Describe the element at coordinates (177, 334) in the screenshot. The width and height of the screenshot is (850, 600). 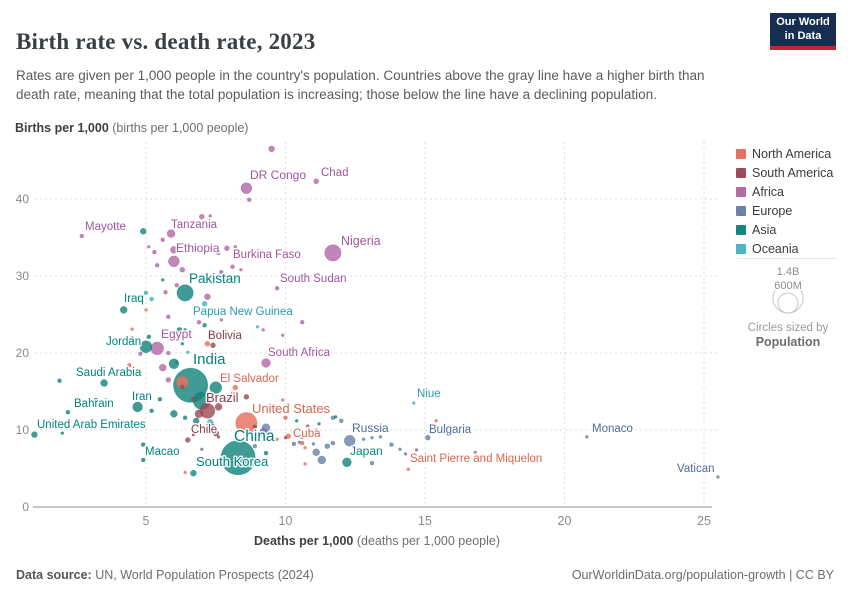
I see `country-label: Egypt` at that location.